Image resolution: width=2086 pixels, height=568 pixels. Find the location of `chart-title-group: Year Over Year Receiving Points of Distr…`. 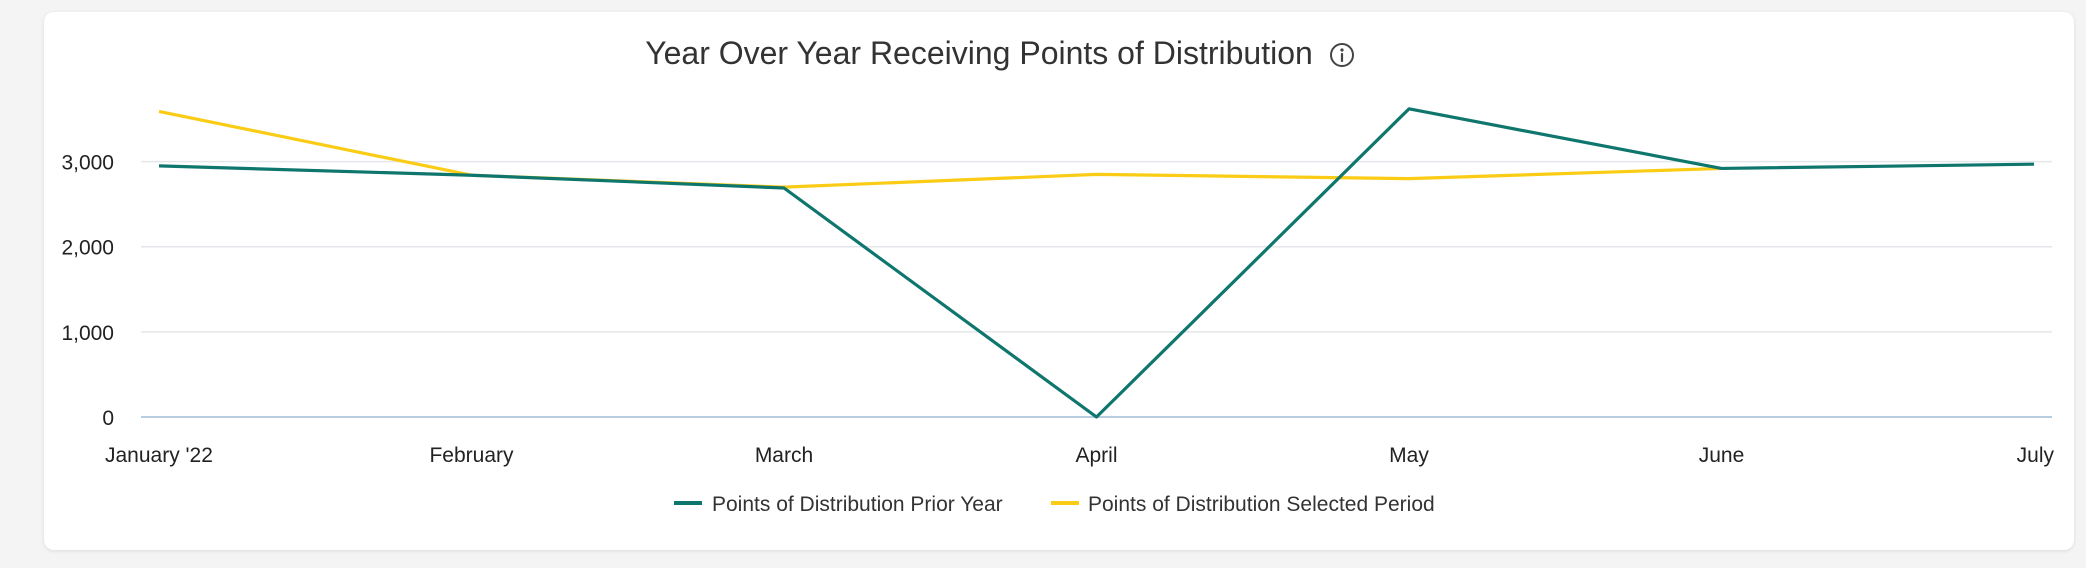

chart-title-group: Year Over Year Receiving Points of Distr… is located at coordinates (999, 53).